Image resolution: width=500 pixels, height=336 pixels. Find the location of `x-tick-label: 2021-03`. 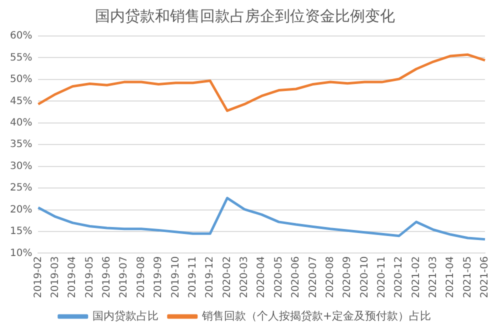

x-tick-label: 2021-03 is located at coordinates (434, 277).